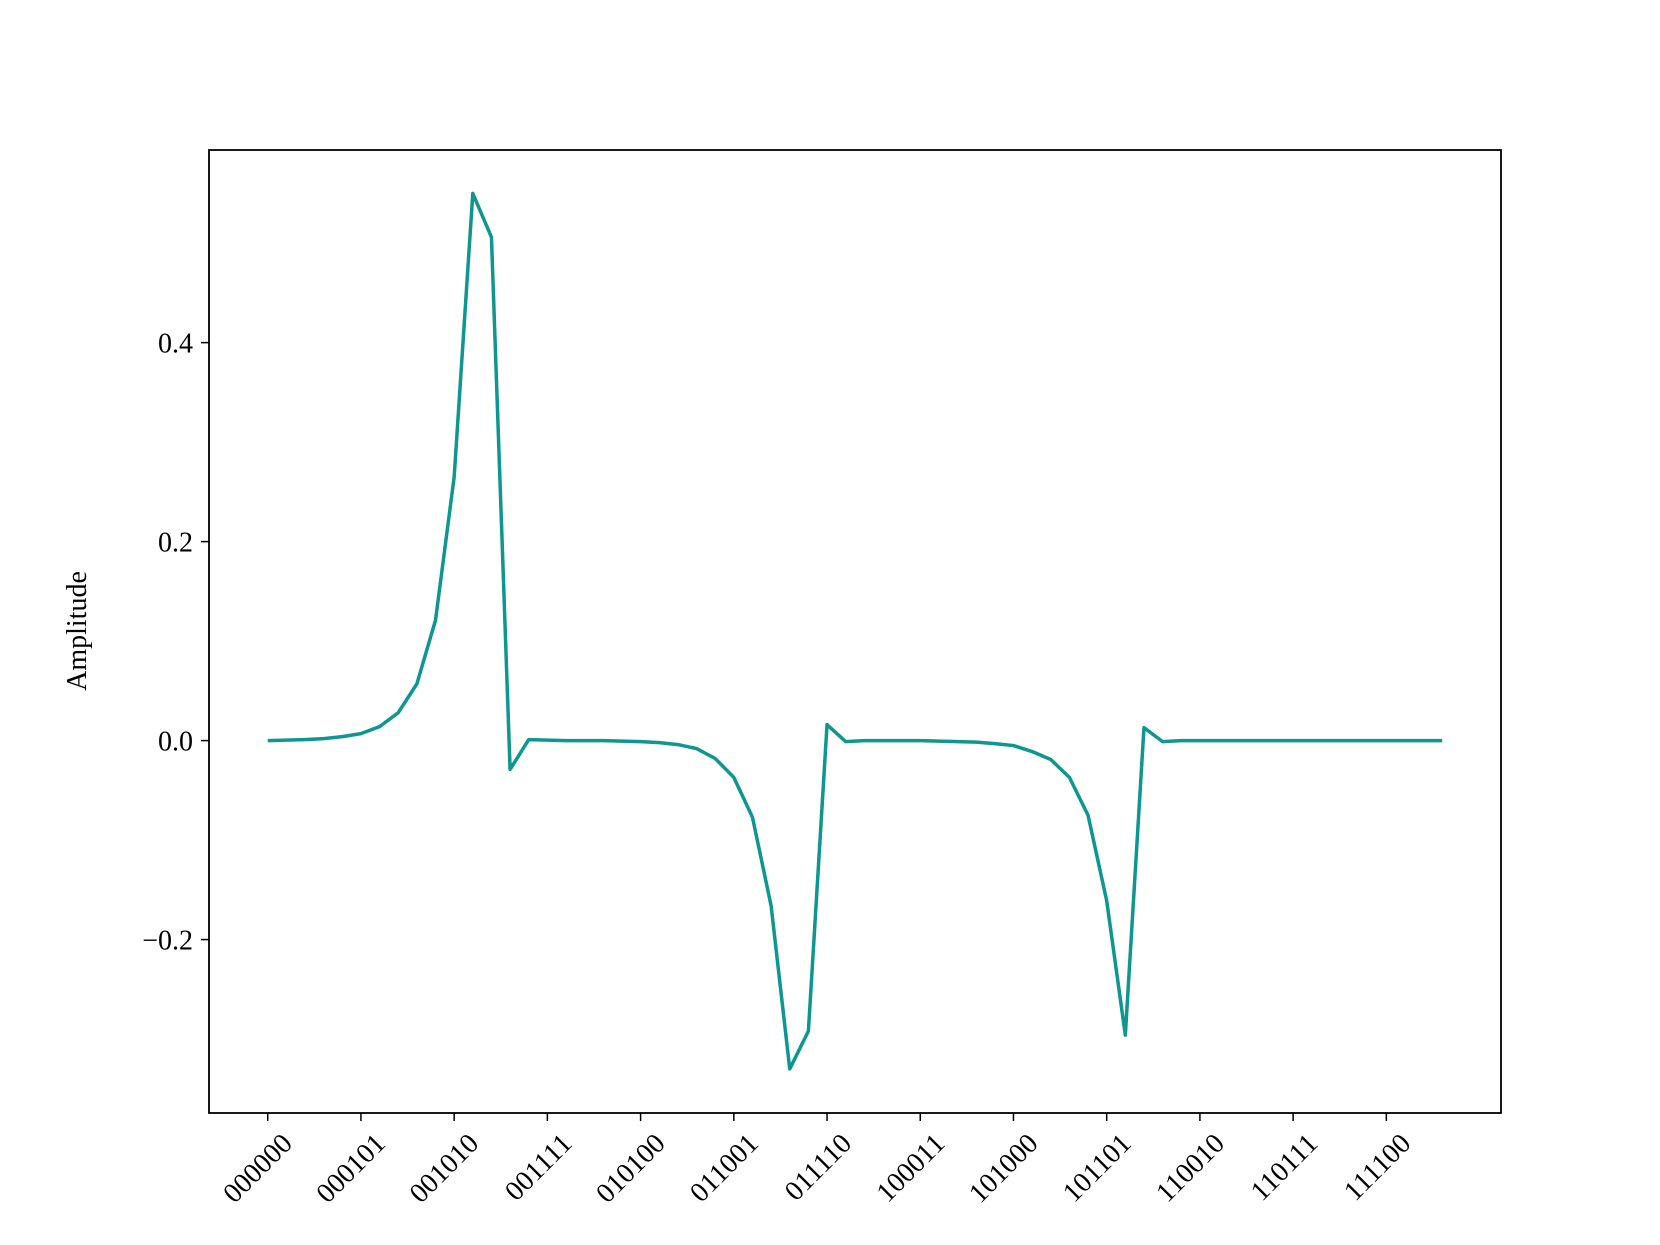 Image resolution: width=1660 pixels, height=1245 pixels. Describe the element at coordinates (1377, 1167) in the screenshot. I see `x-tick-label: 111100` at that location.